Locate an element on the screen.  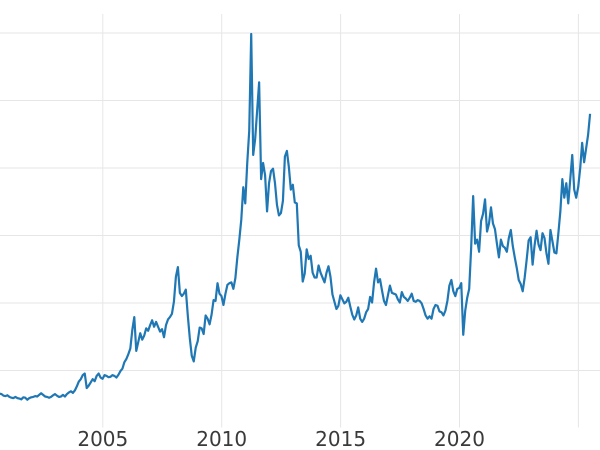
x-tick-label-2010: 2010 is located at coordinates (221, 438).